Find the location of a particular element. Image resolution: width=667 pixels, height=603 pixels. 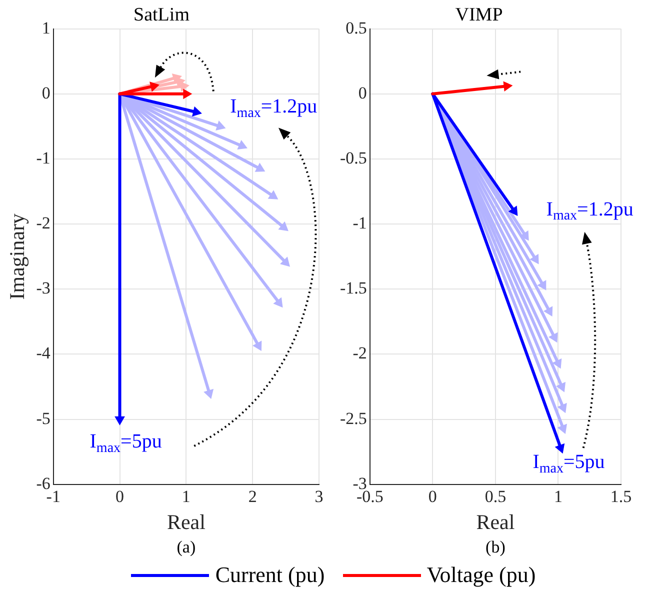

chart-title: SatLim is located at coordinates (162, 15).